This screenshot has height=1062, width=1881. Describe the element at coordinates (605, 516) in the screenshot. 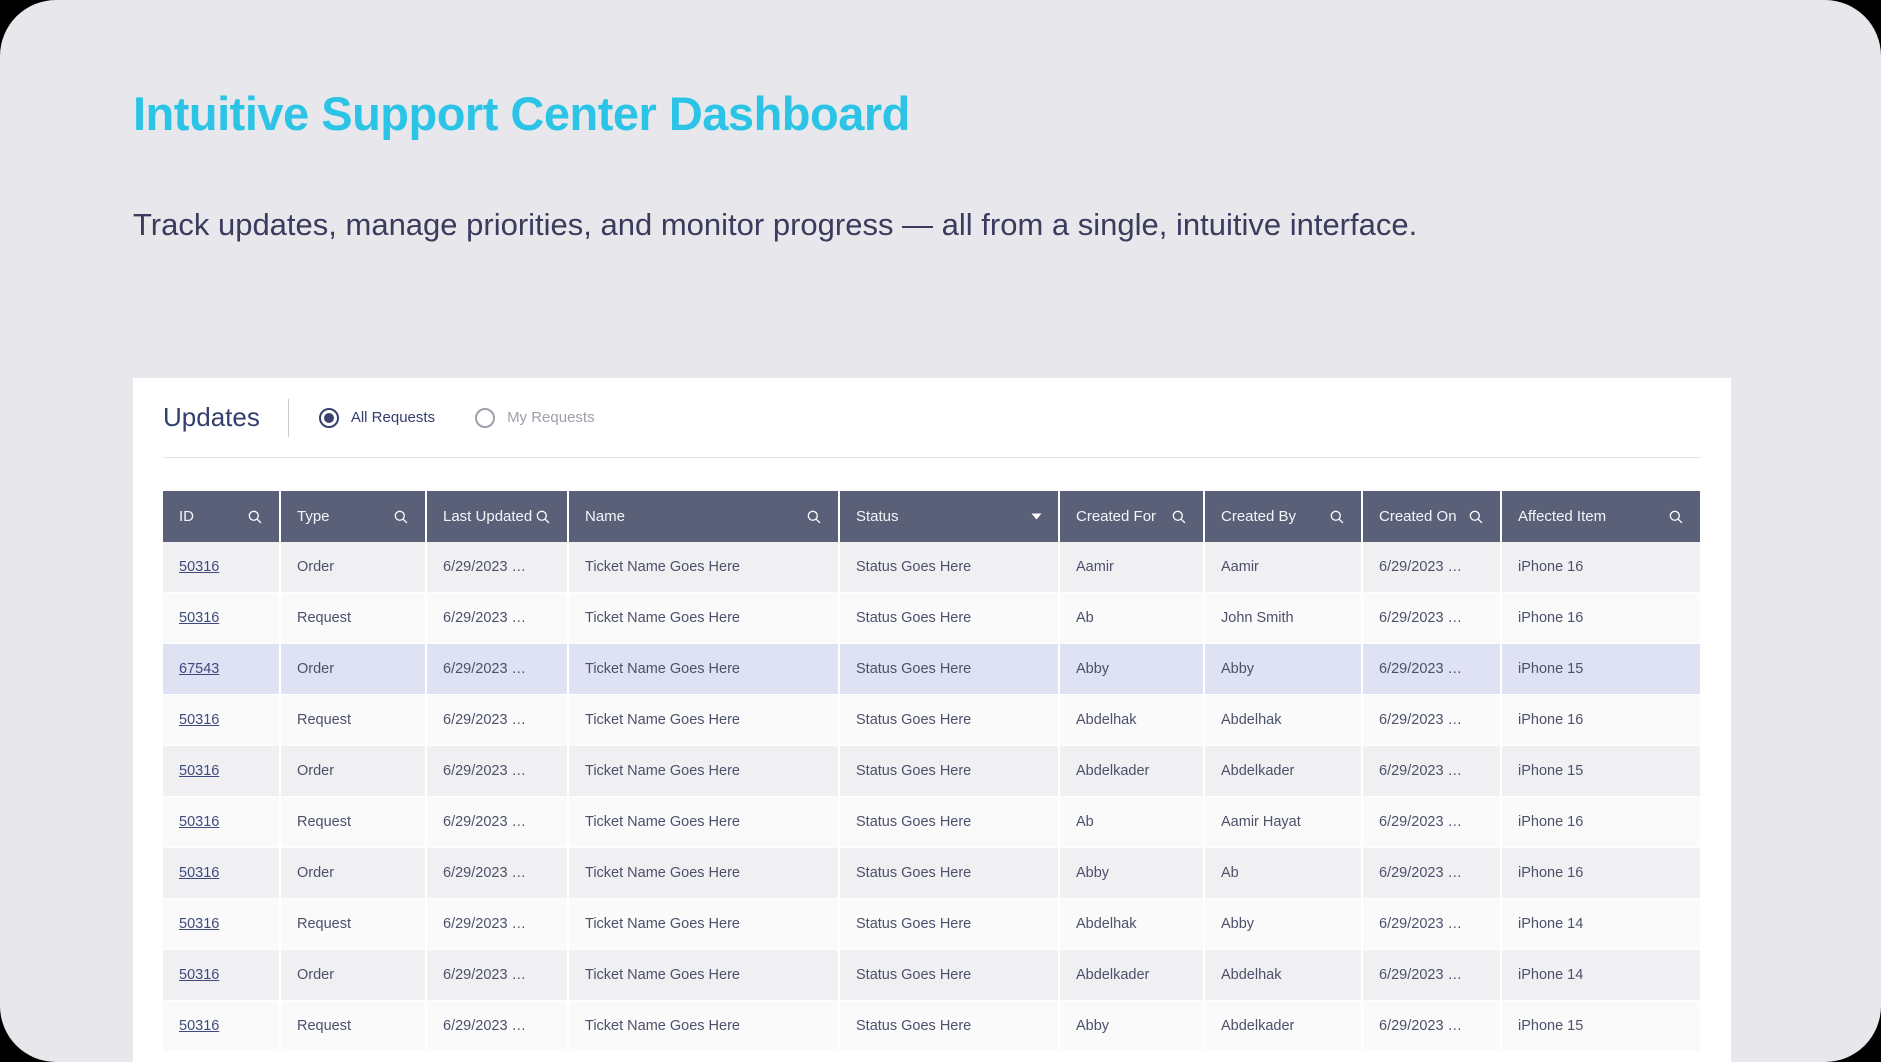

I see `column-label: Name` at that location.